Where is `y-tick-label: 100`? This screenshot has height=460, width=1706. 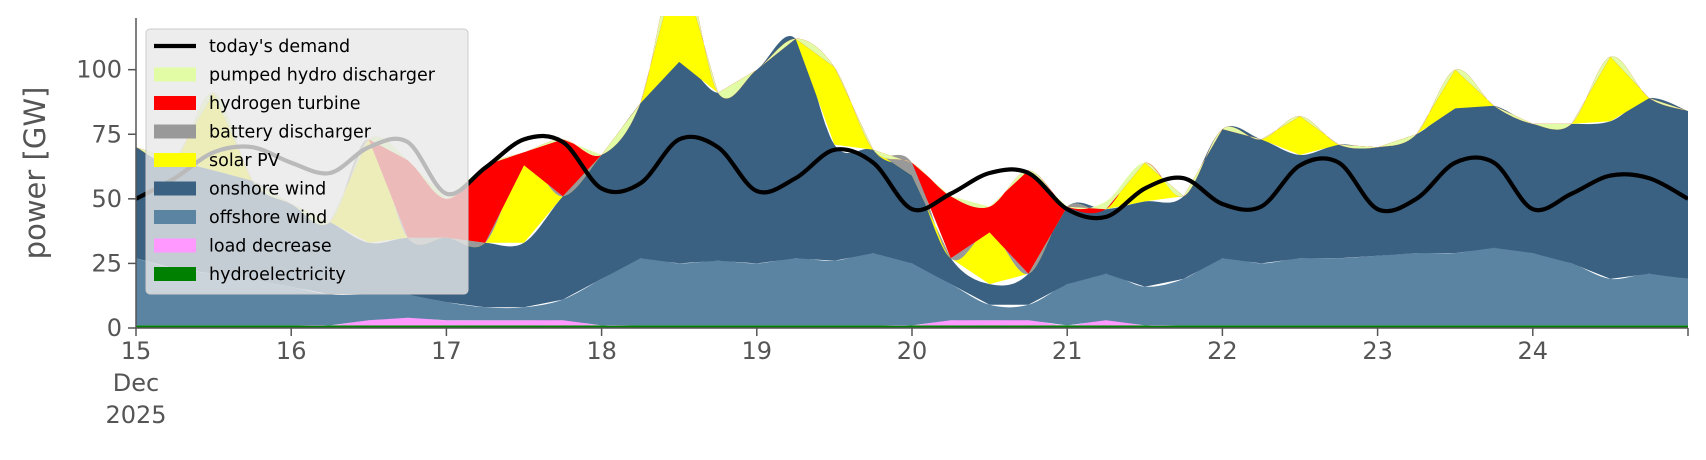
y-tick-label: 100 is located at coordinates (99, 70).